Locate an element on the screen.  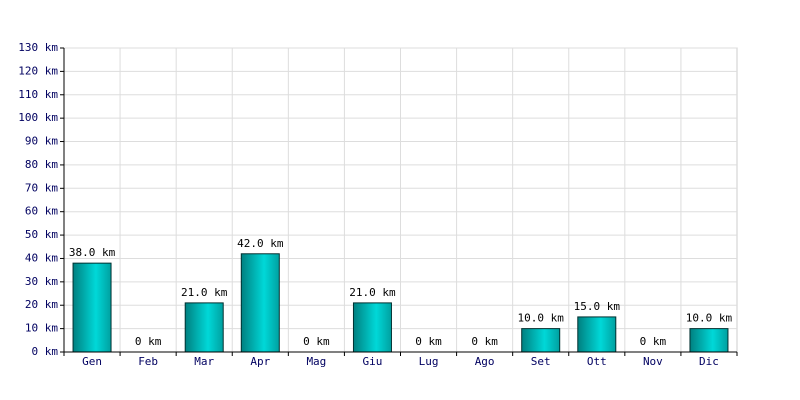
y-tick-label: 80 km is located at coordinates (41, 164).